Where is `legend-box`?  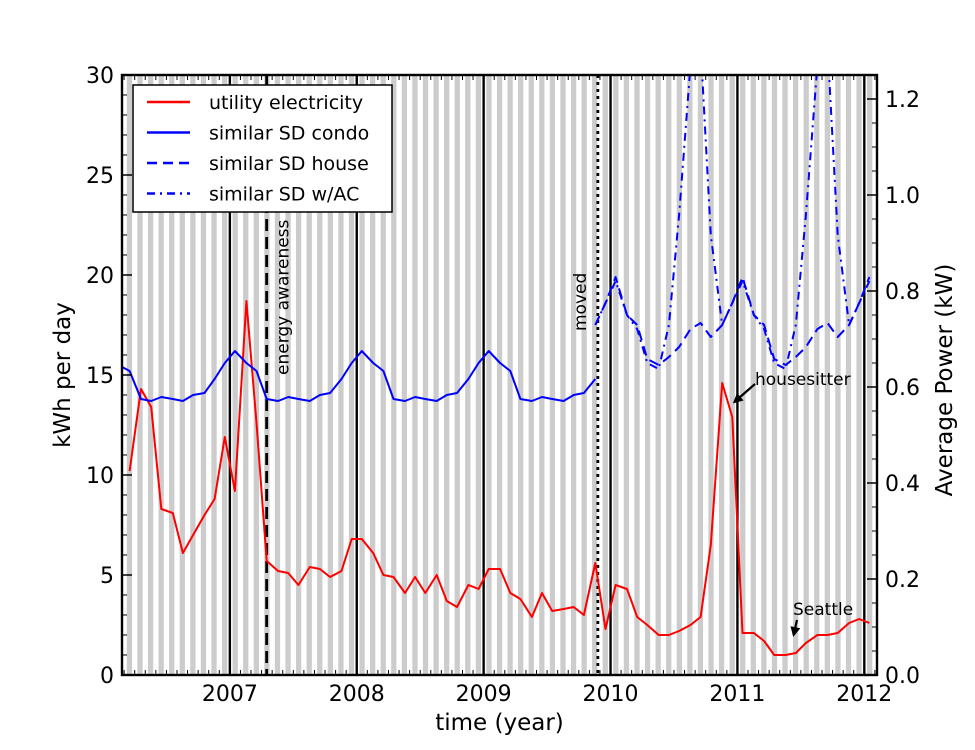
legend-box is located at coordinates (262, 148).